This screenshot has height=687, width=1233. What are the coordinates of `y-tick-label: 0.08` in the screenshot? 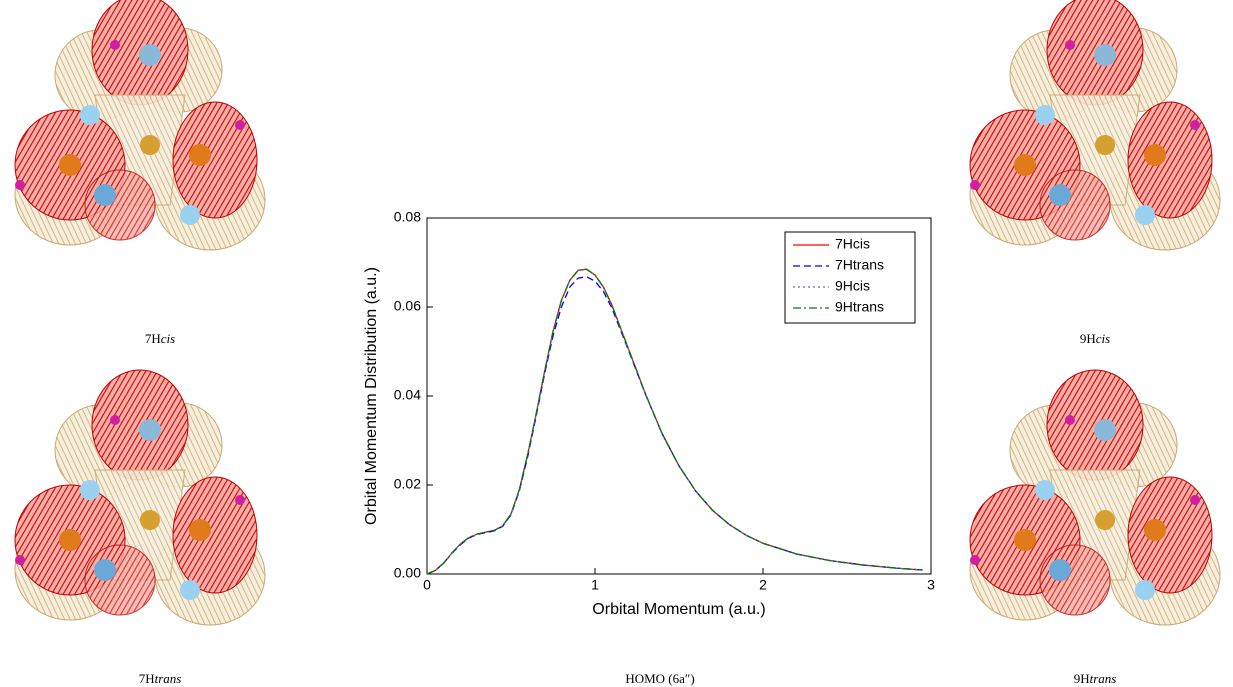 It's located at (407, 217).